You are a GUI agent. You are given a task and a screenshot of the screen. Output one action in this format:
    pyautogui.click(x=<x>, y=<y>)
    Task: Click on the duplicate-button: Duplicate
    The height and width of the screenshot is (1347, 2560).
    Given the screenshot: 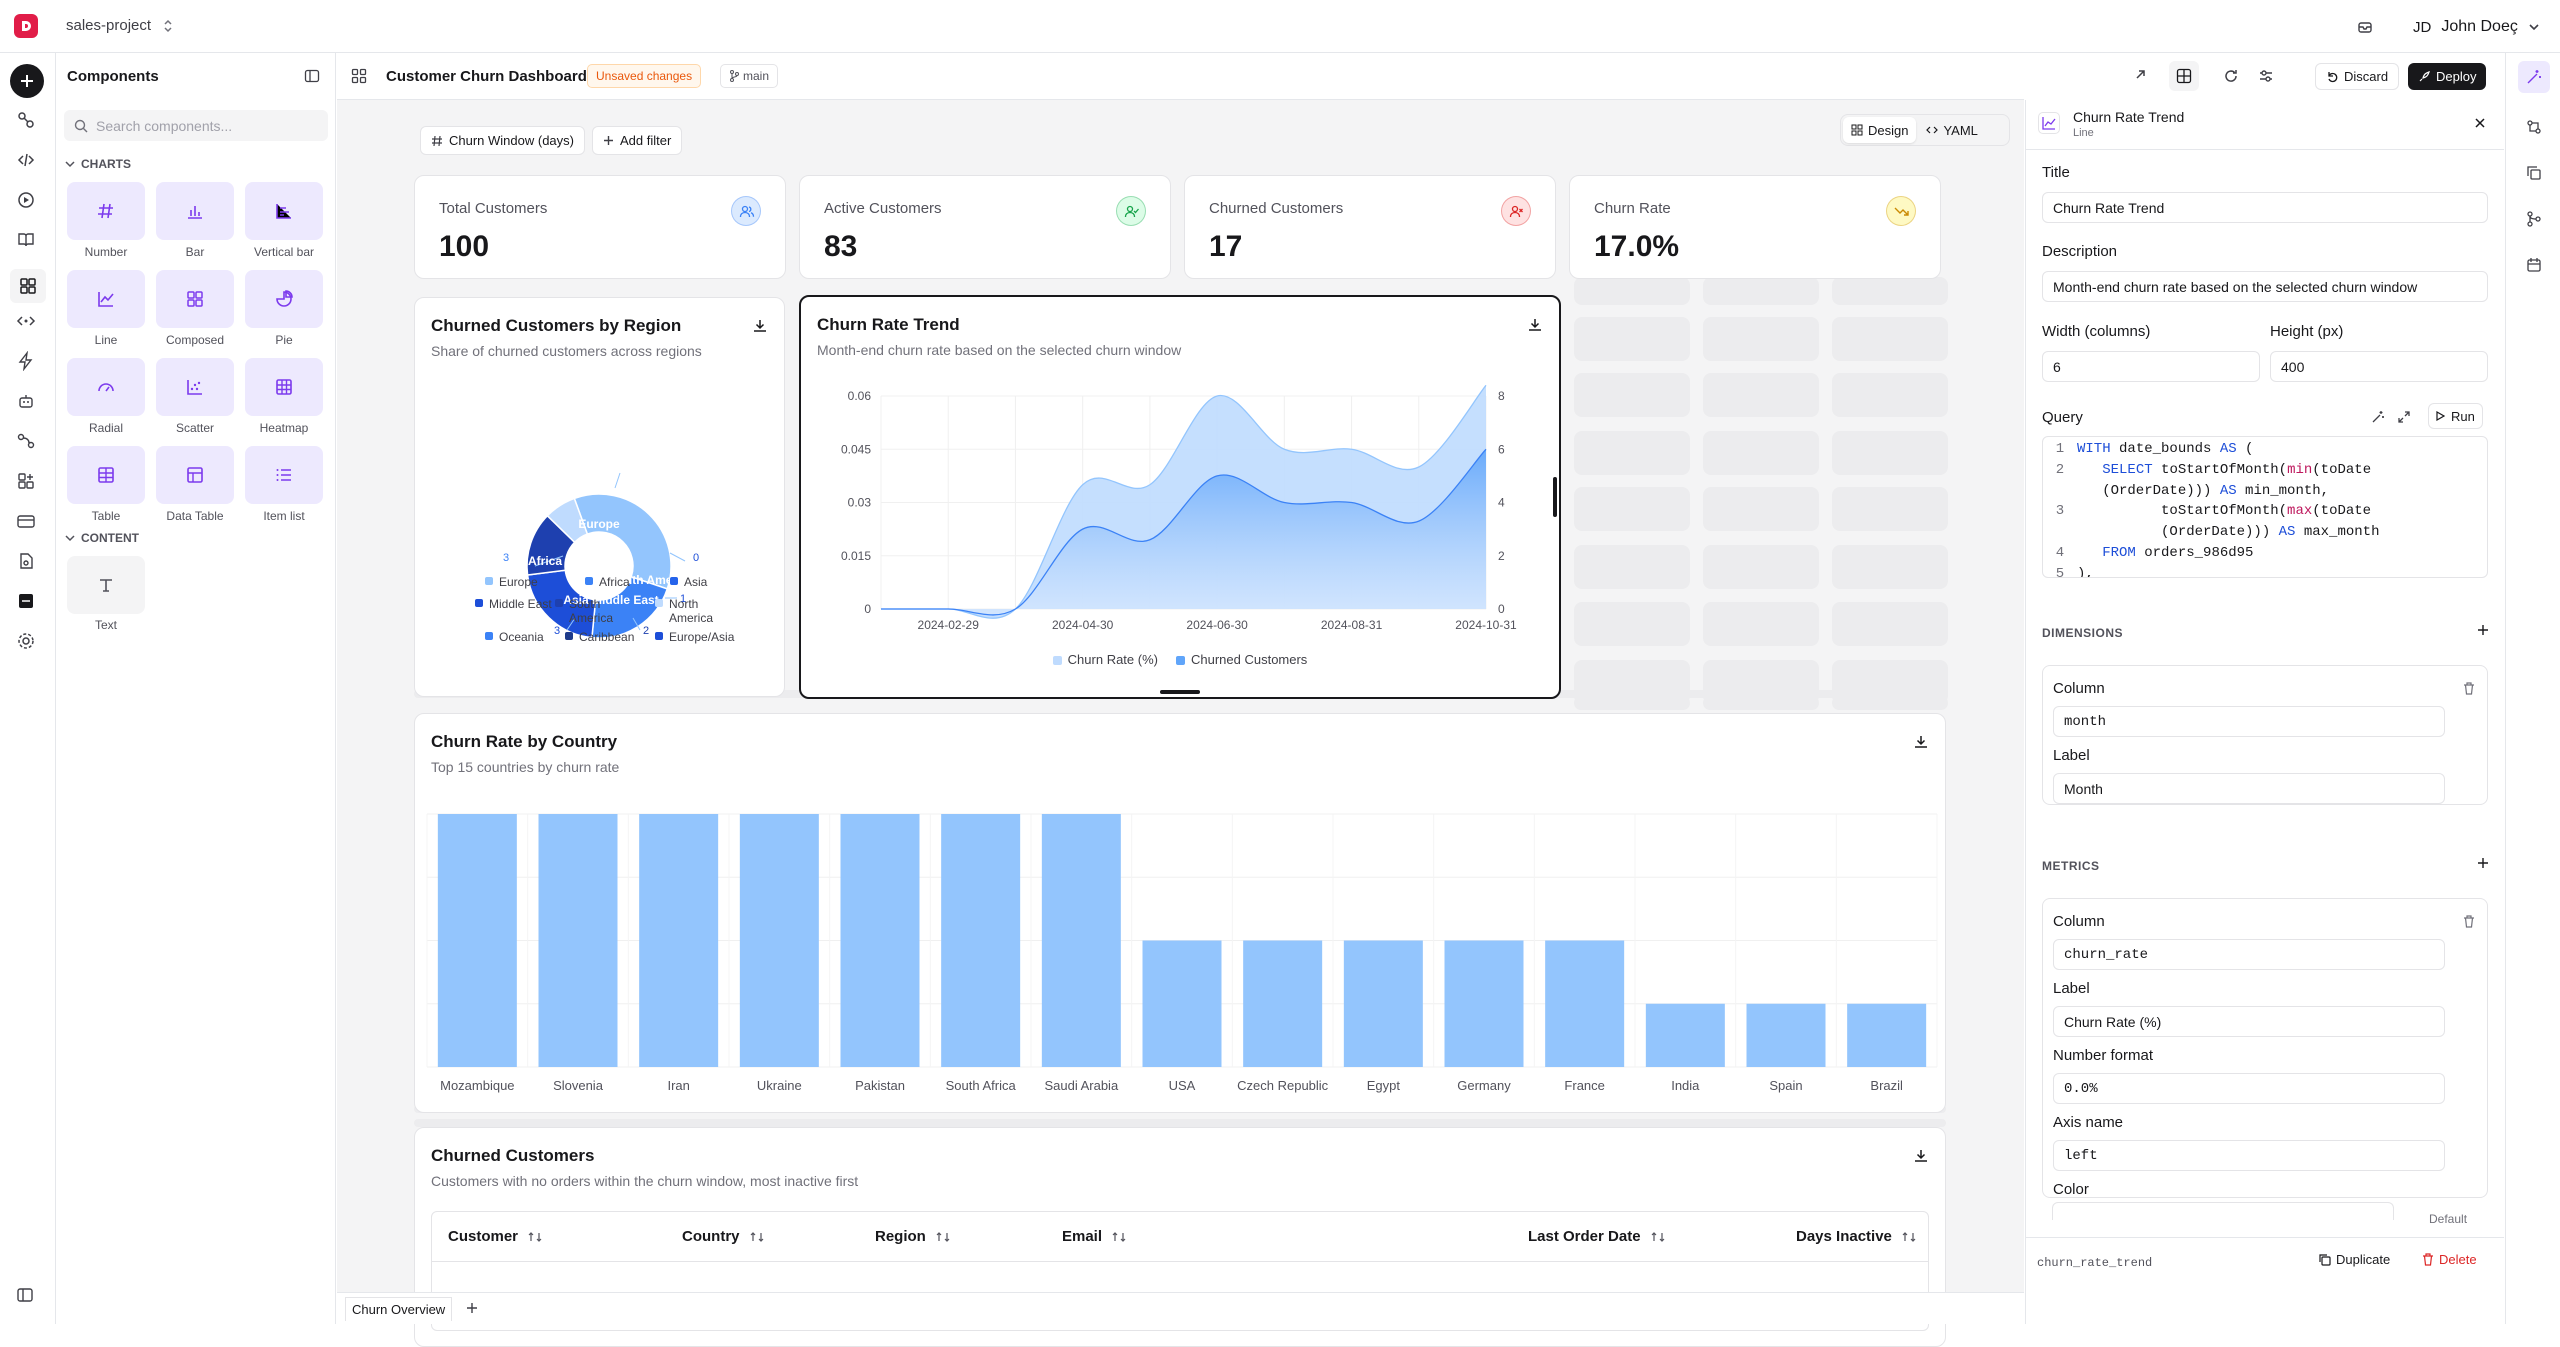 What is the action you would take?
    pyautogui.click(x=2354, y=1259)
    